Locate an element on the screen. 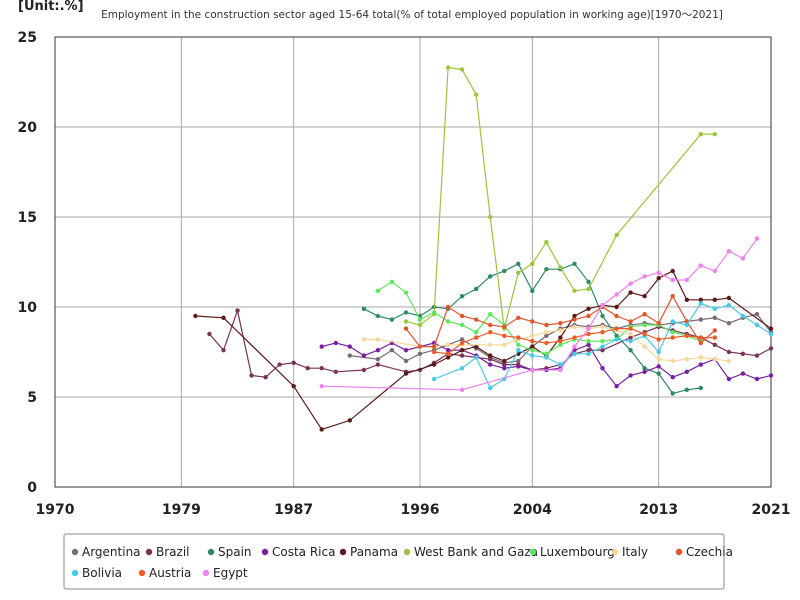  x-axis: 1970 1979 1987 1996 2004 2013 2021 is located at coordinates (413, 510).